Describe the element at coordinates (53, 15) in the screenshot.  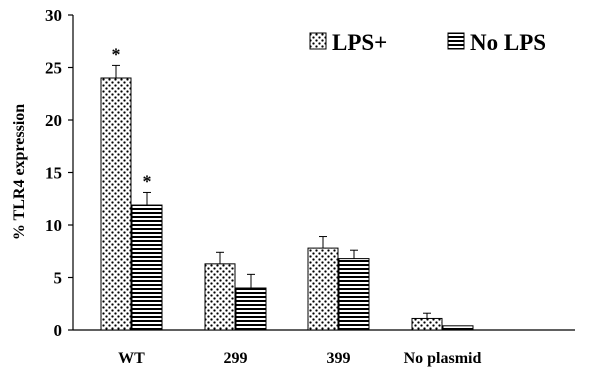
I see `y-tick-label: 30` at that location.